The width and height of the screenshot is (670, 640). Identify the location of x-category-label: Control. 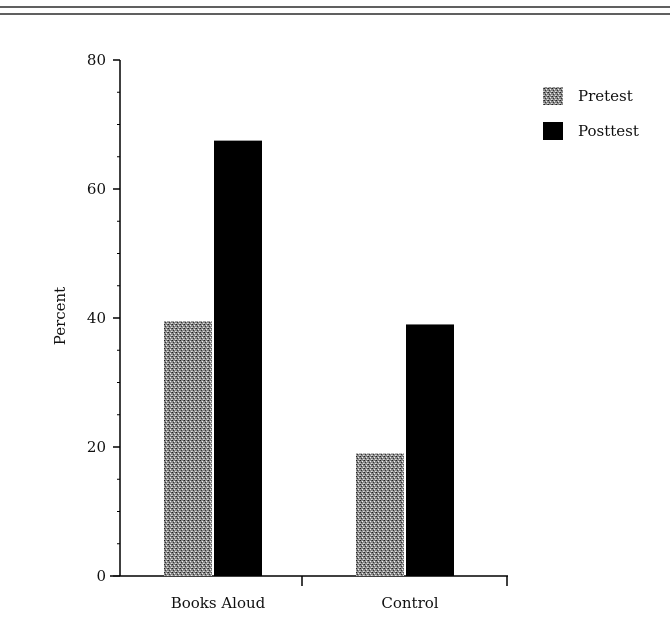
(409, 603).